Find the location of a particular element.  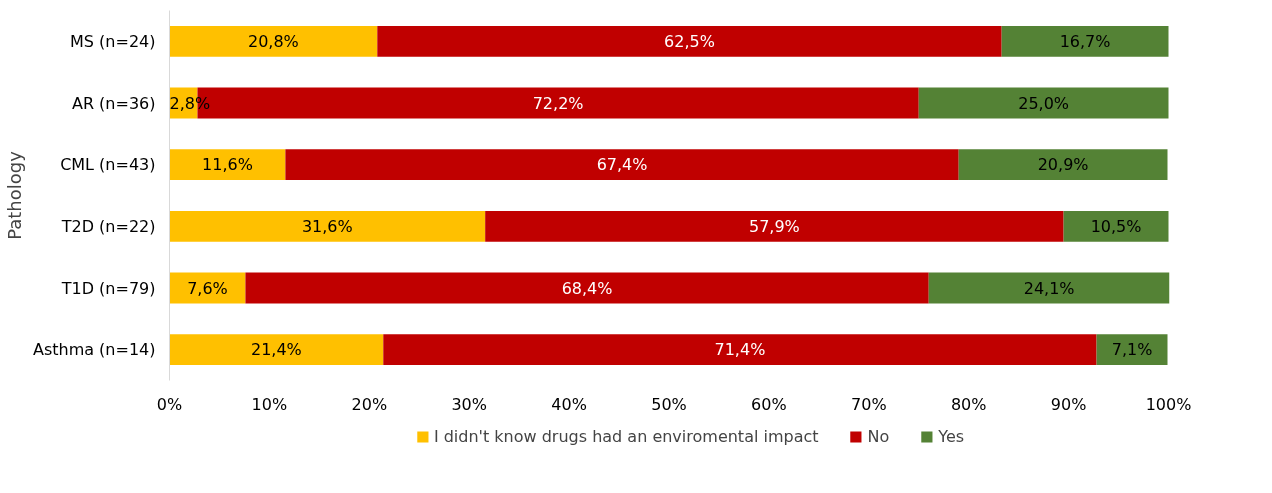

y-tick-label: AR (n=36) is located at coordinates (113, 103).